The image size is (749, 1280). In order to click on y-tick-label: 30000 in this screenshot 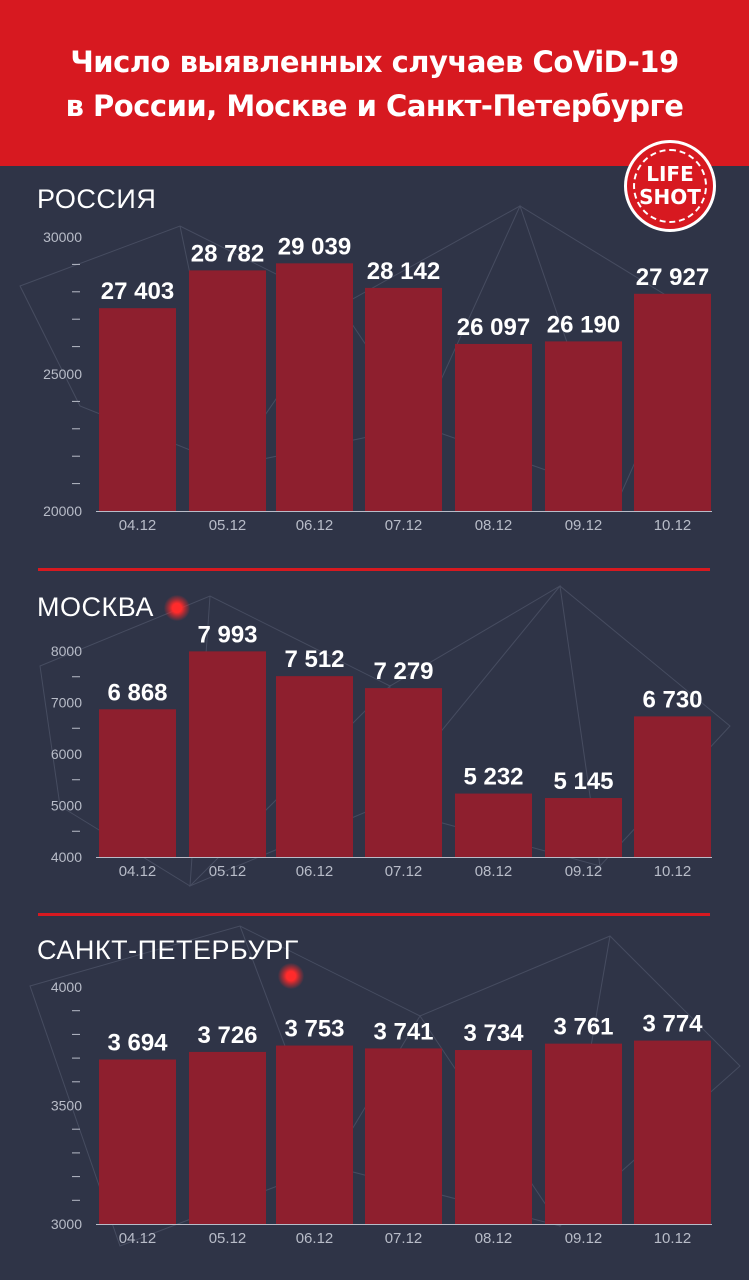, I will do `click(62, 237)`.